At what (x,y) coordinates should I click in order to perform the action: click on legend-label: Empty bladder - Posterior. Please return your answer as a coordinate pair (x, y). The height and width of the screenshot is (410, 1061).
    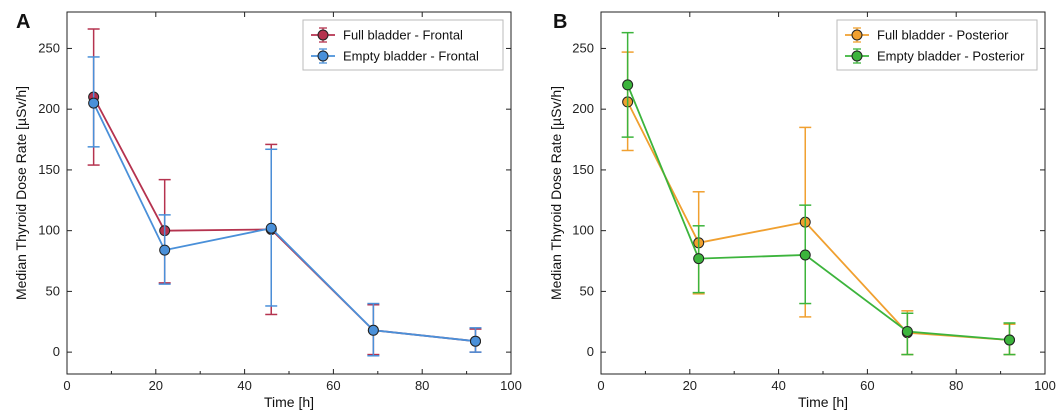
    Looking at the image, I should click on (951, 56).